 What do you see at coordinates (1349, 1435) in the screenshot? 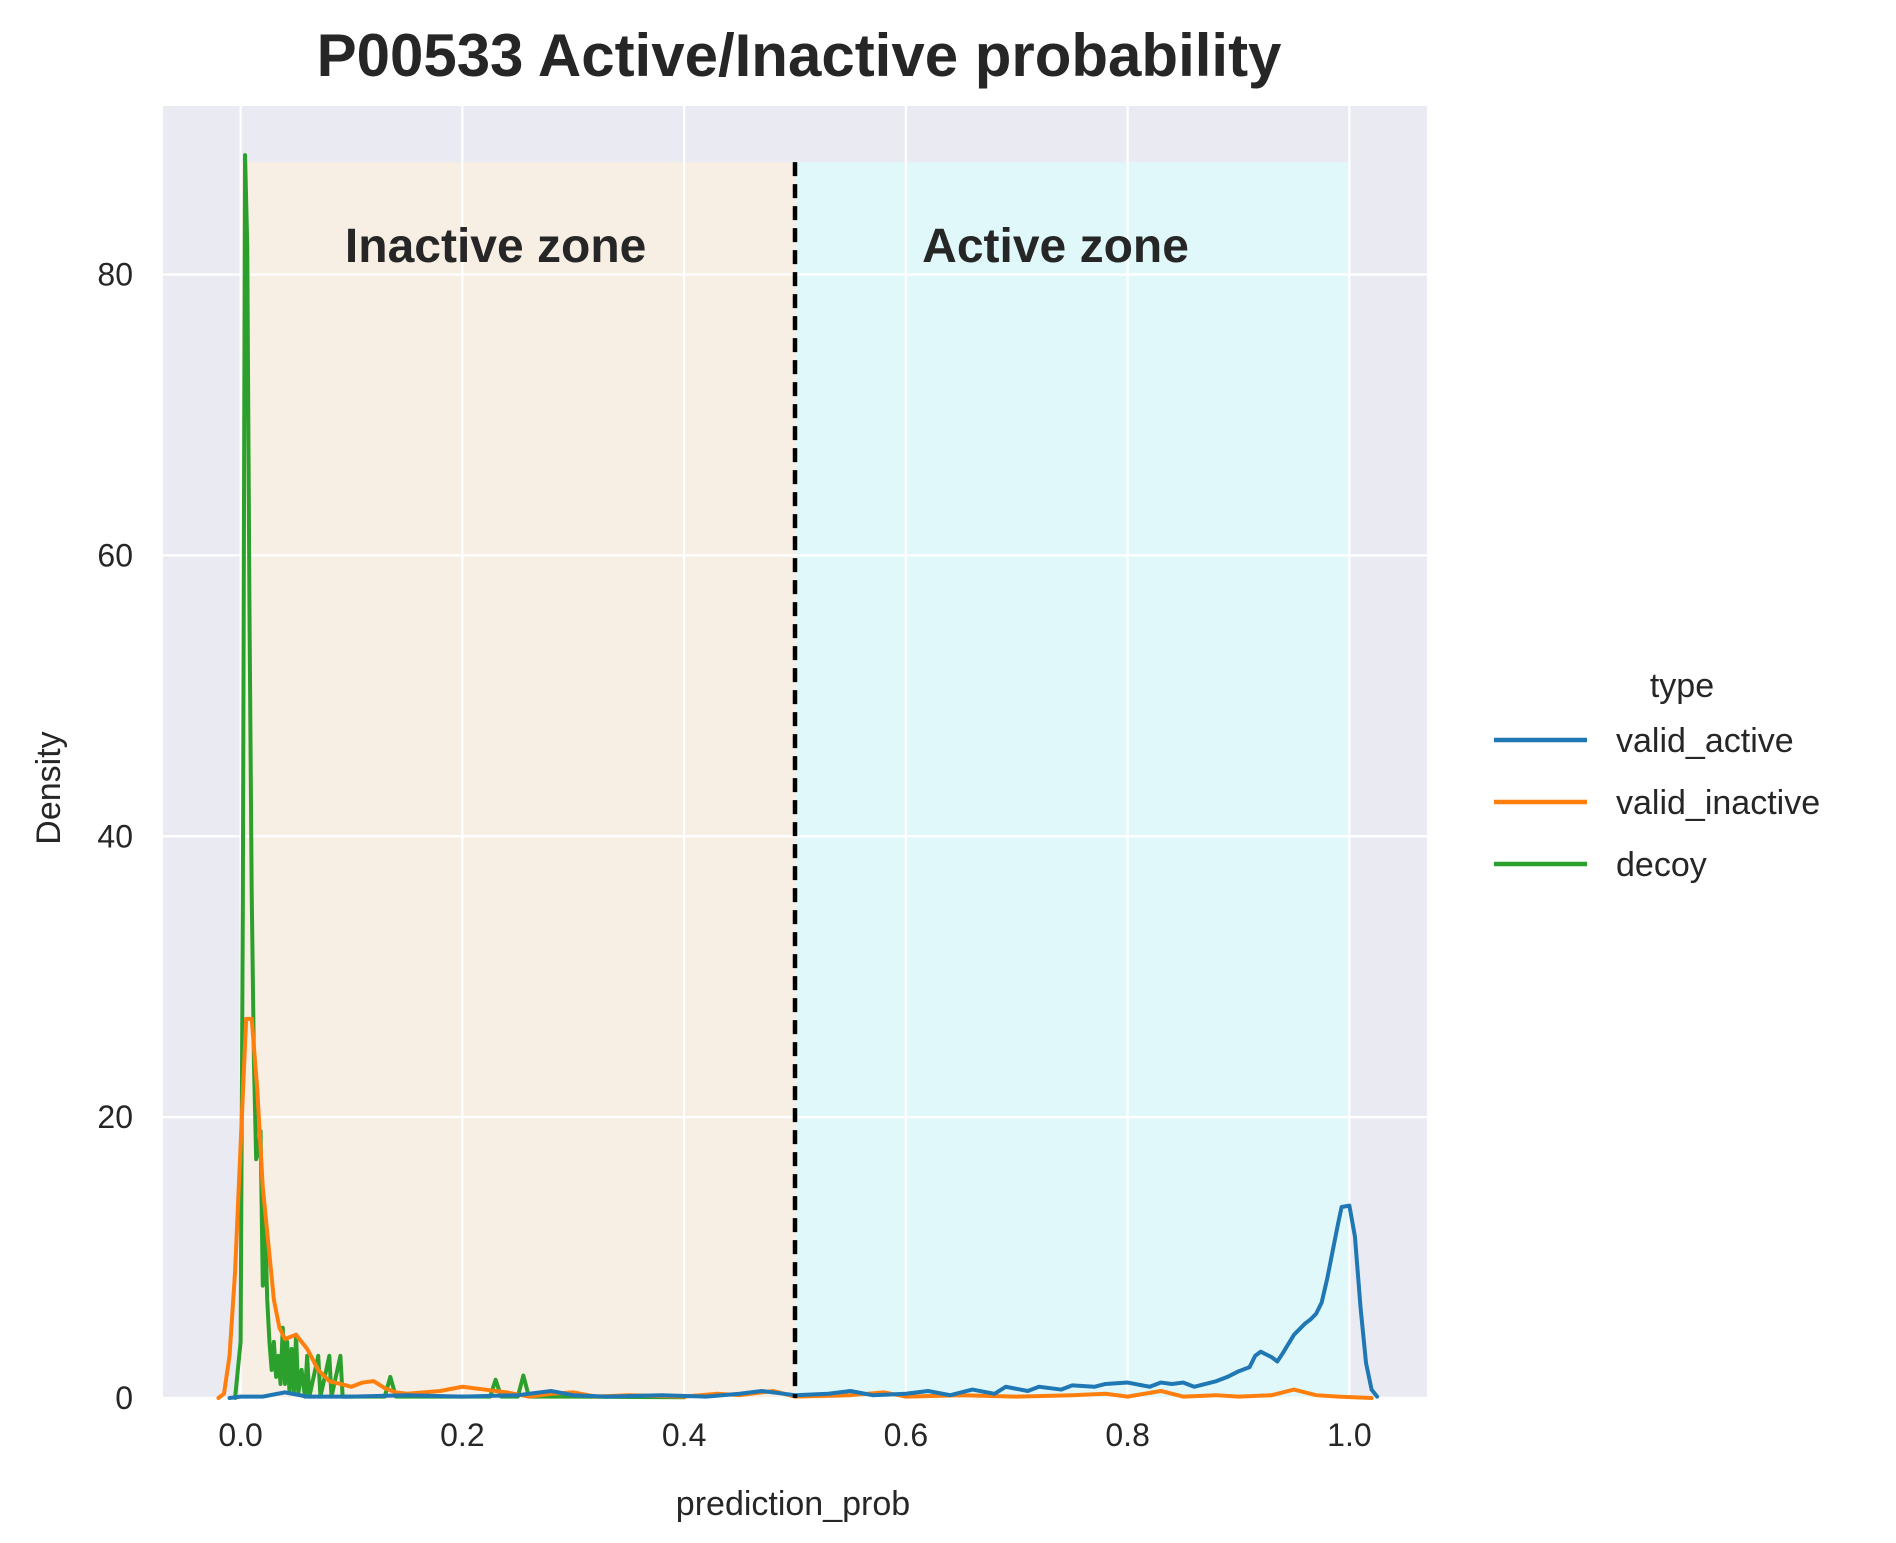
I see `x-tick-label: 1.0` at bounding box center [1349, 1435].